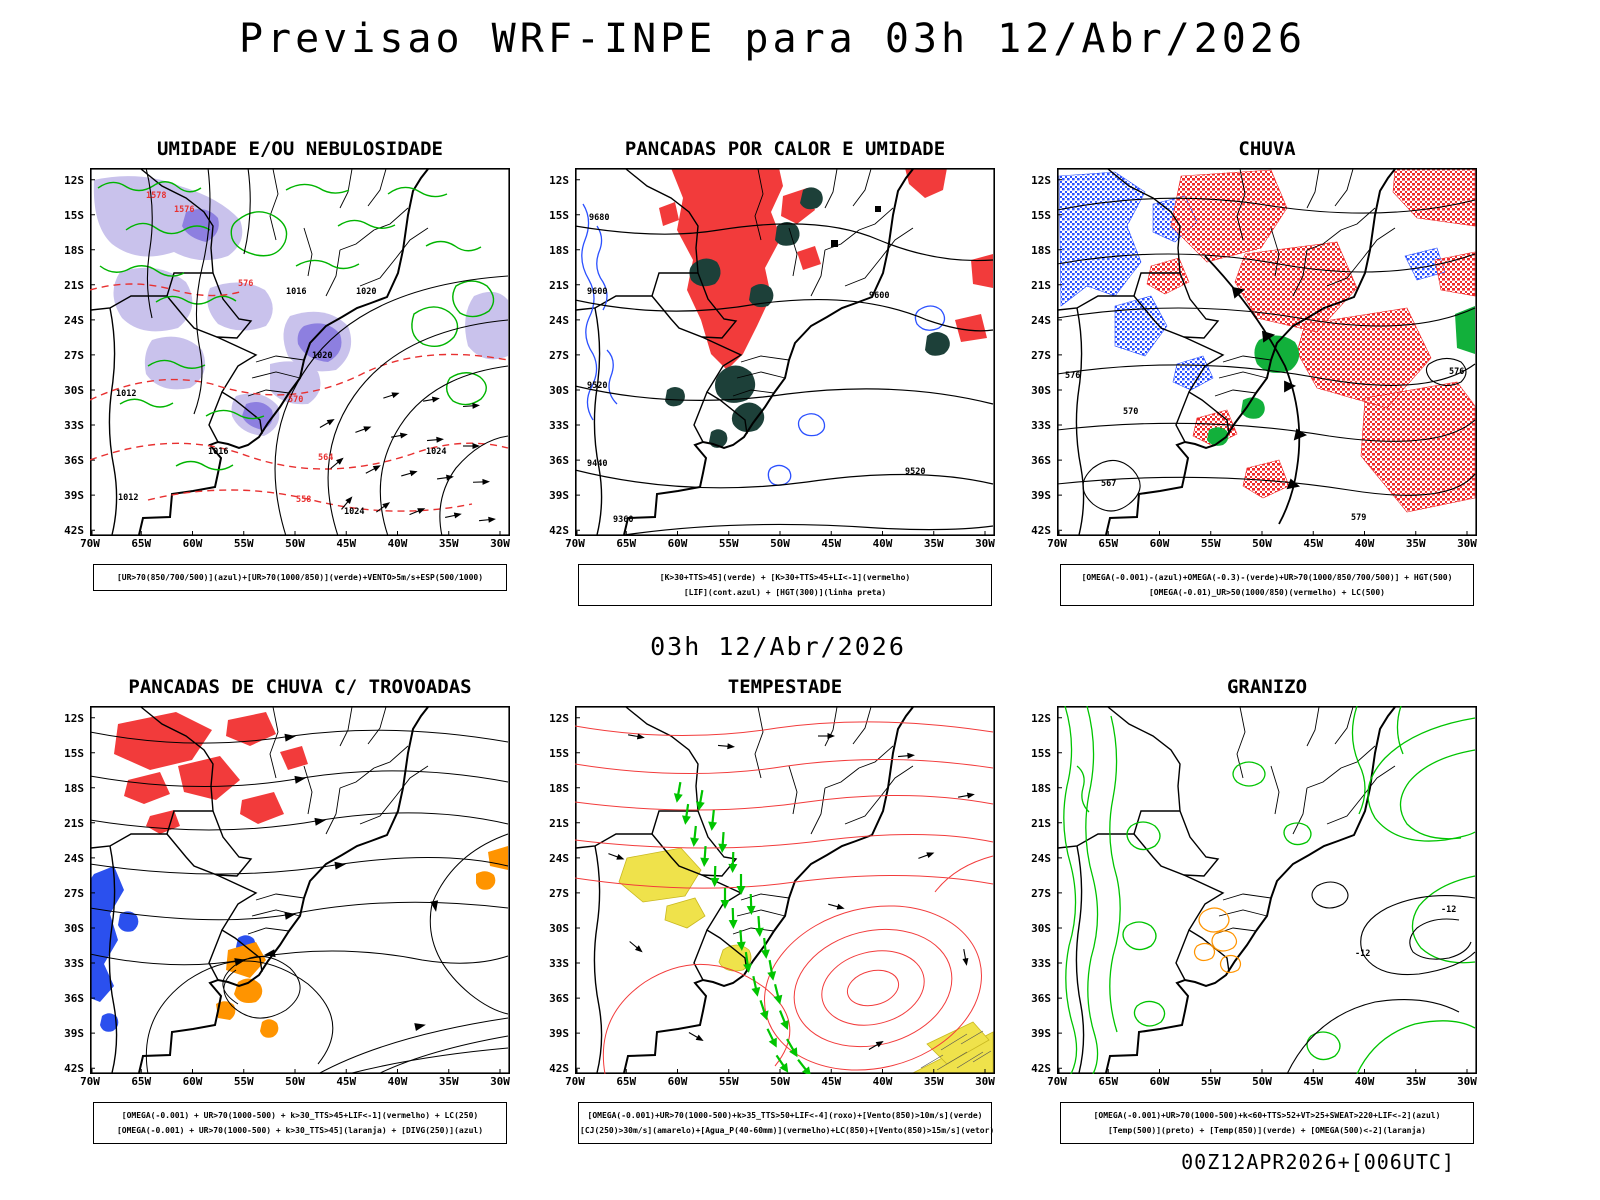 The image size is (1600, 1200). I want to click on panel-title: CHUVA, so click(1267, 149).